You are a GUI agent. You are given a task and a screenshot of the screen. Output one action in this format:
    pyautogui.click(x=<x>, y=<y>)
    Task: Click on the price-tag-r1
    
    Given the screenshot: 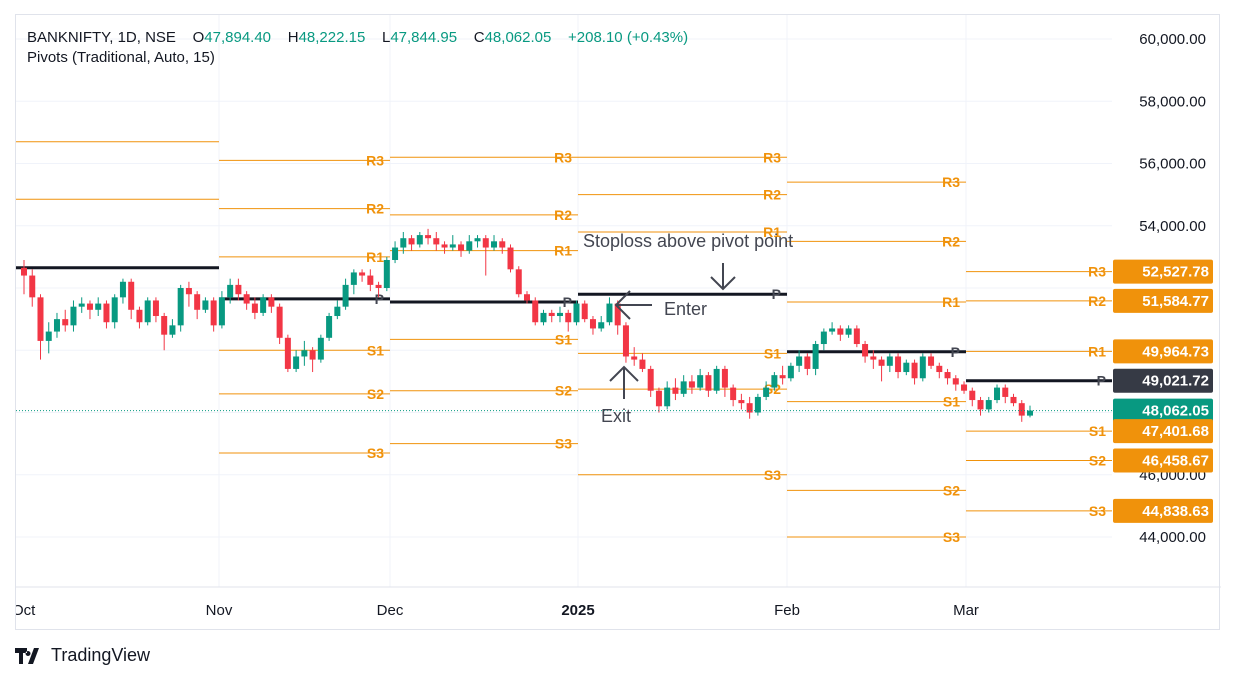 What is the action you would take?
    pyautogui.click(x=1163, y=351)
    